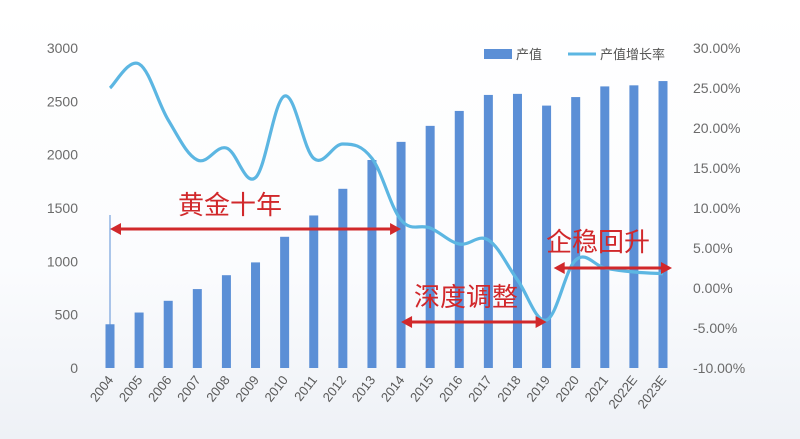 This screenshot has width=800, height=439. What do you see at coordinates (364, 389) in the screenshot?
I see `x-tick-label: 2013` at bounding box center [364, 389].